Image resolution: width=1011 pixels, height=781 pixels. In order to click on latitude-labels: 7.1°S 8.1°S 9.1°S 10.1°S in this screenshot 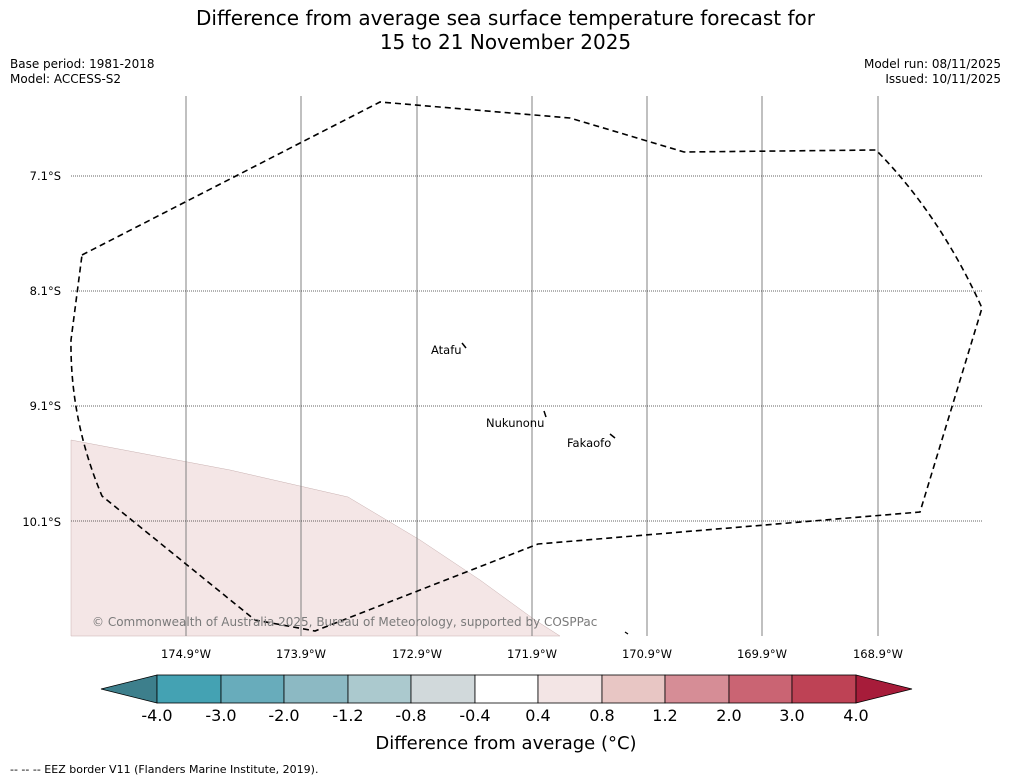, I will do `click(41, 349)`.